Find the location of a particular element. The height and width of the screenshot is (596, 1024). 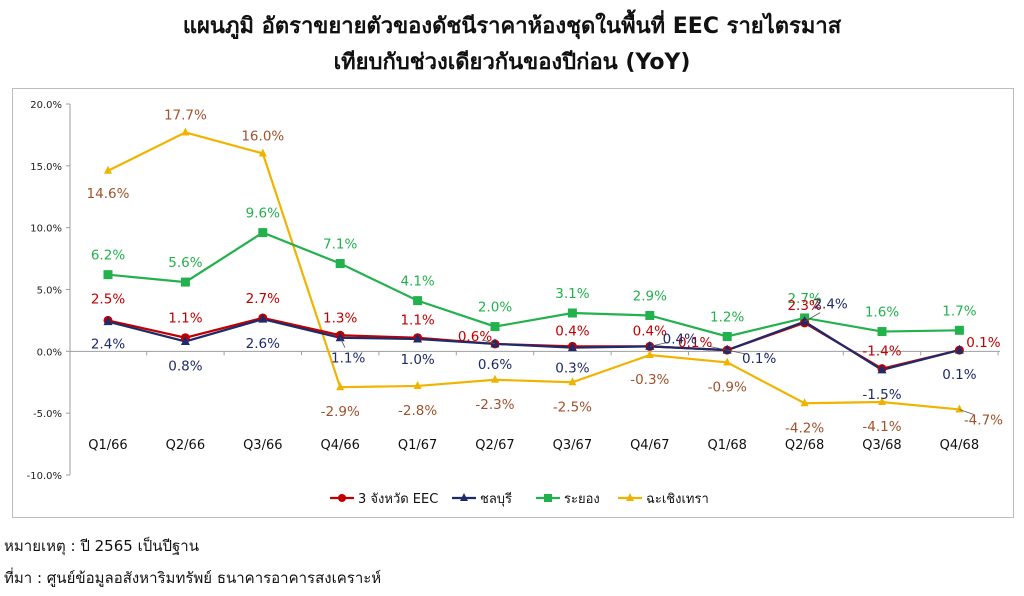

data-label: 1.7% is located at coordinates (959, 311).